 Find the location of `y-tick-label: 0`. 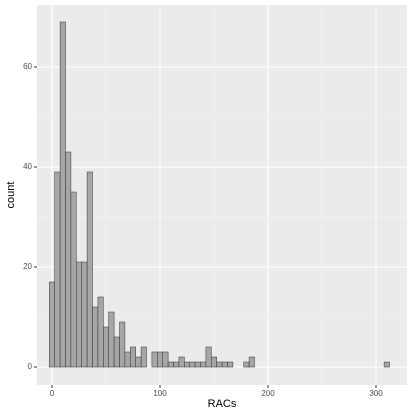

y-tick-label: 0 is located at coordinates (30, 366).